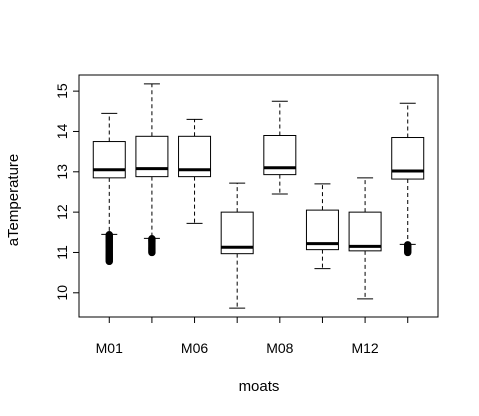  I want to click on box-M02, so click(152, 170).